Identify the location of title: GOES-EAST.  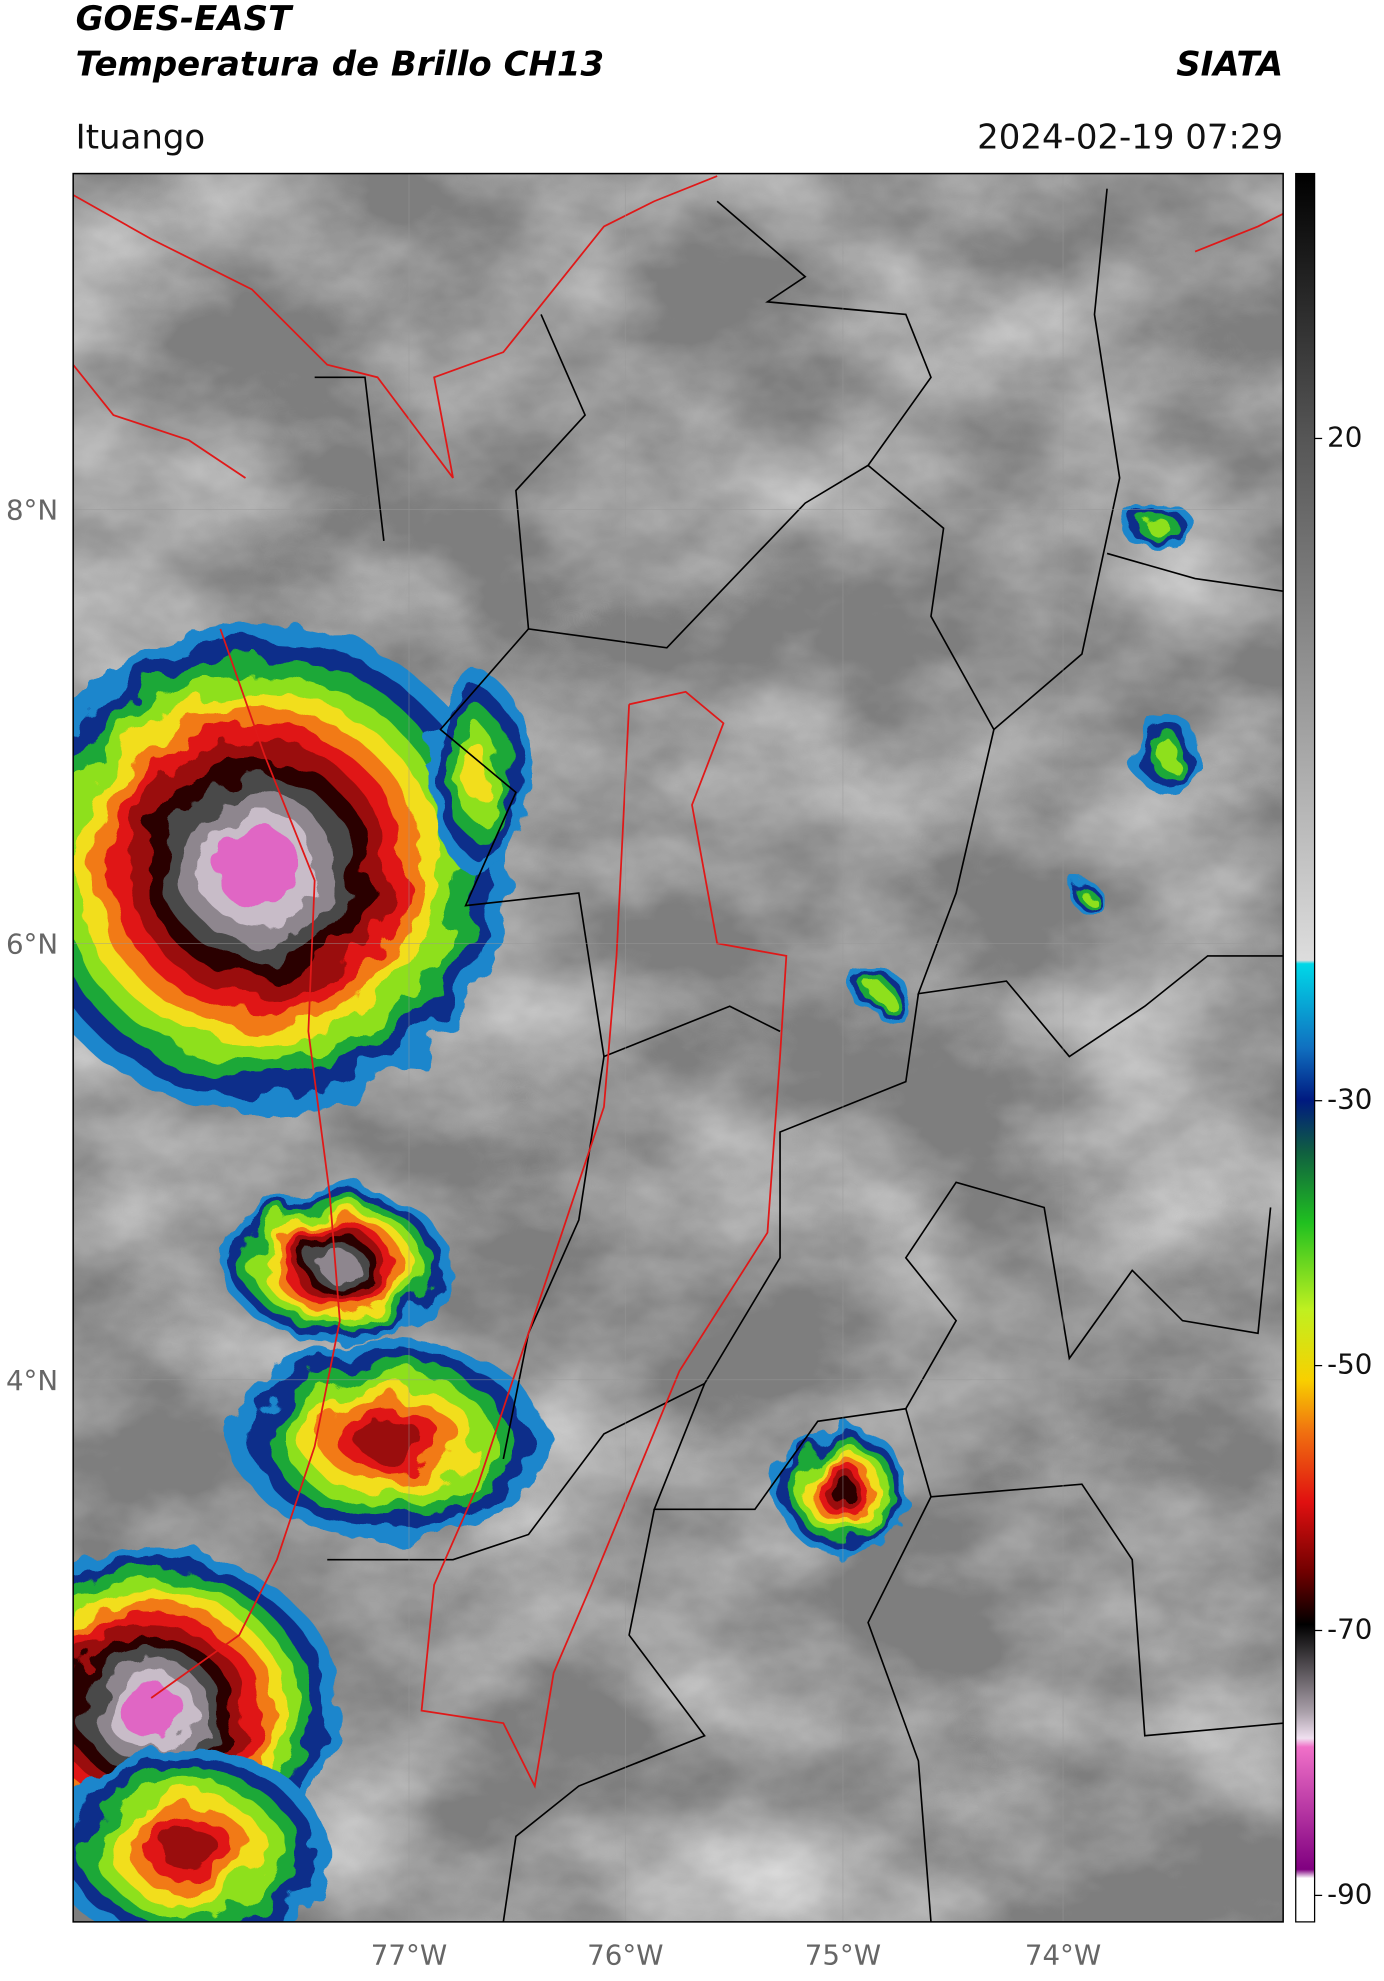
(185, 19).